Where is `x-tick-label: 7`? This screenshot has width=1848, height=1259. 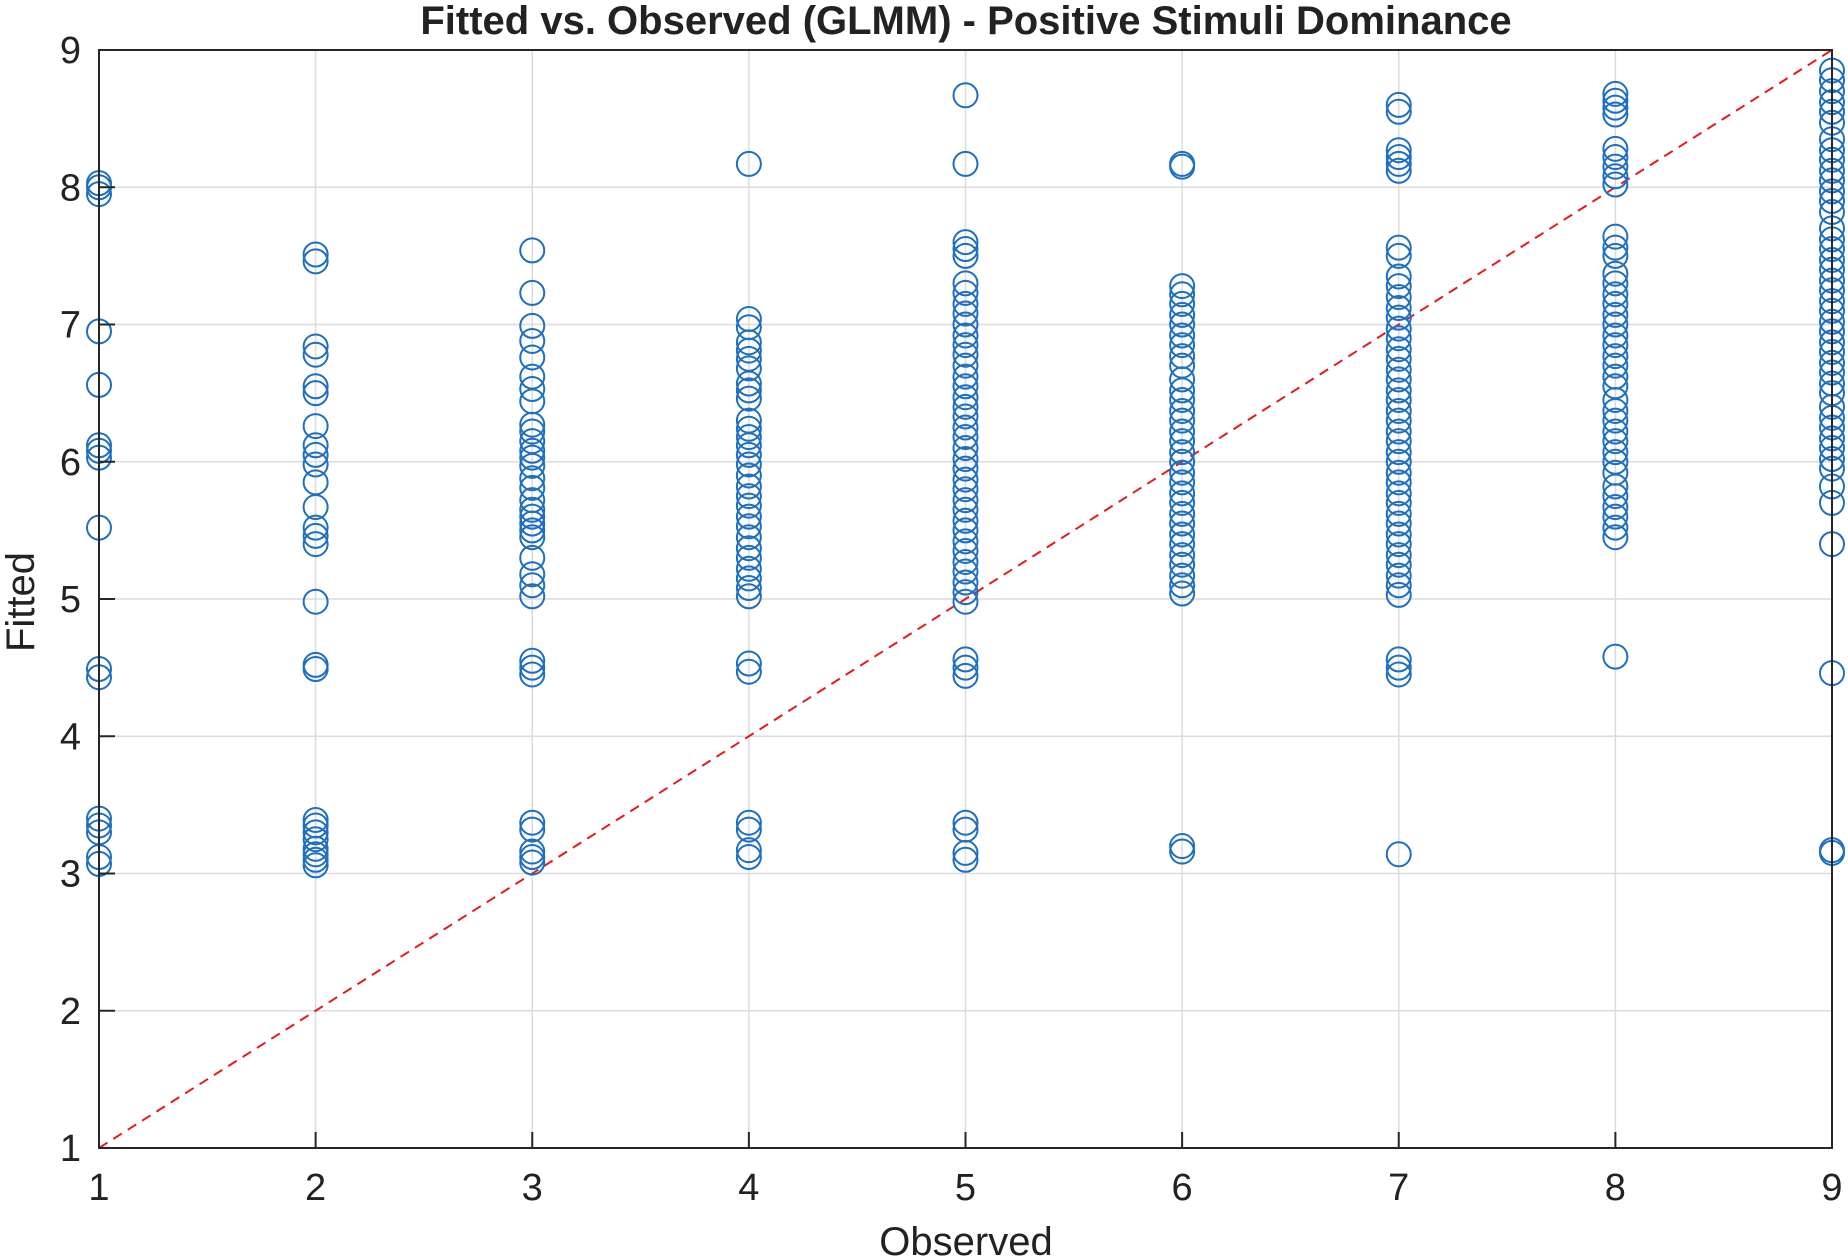 x-tick-label: 7 is located at coordinates (1398, 1188).